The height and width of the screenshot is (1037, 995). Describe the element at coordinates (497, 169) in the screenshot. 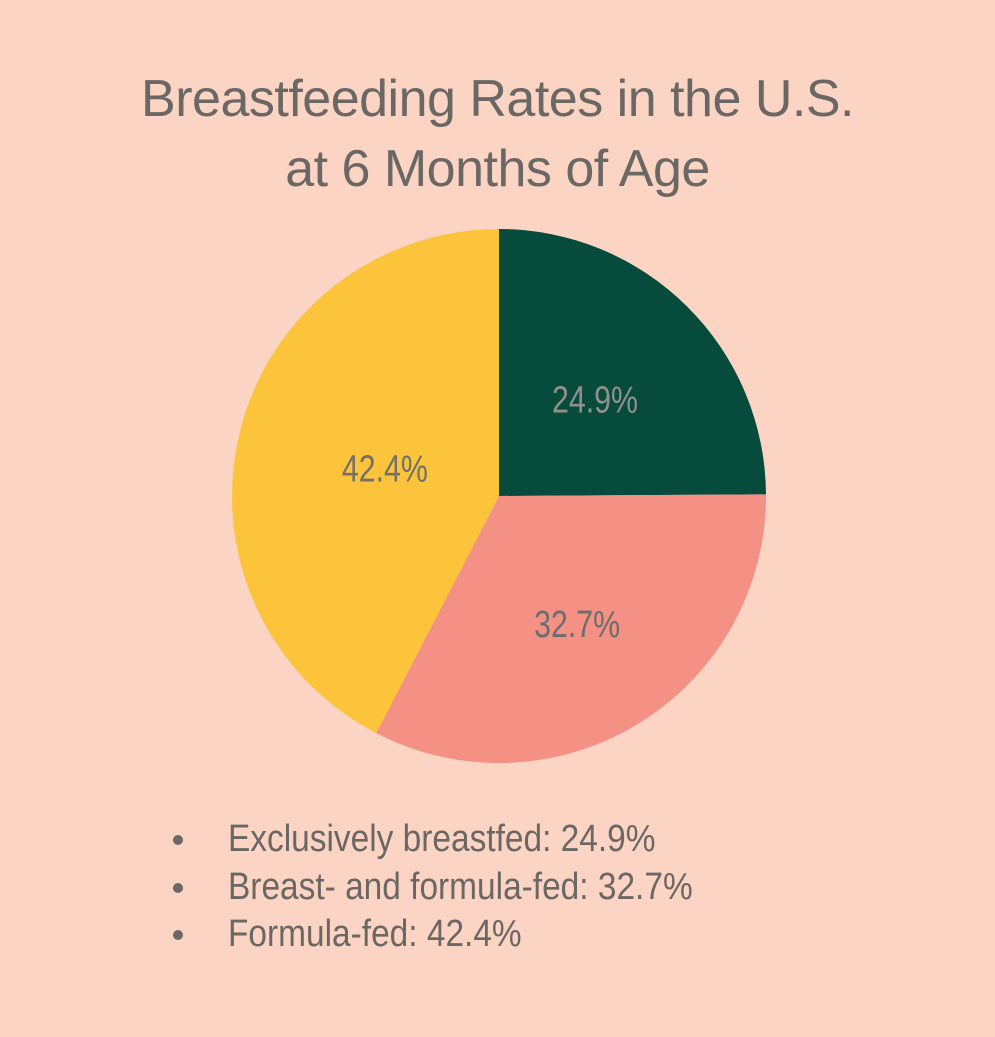

I see `chart-title-line2: at 6 Months of Age` at that location.